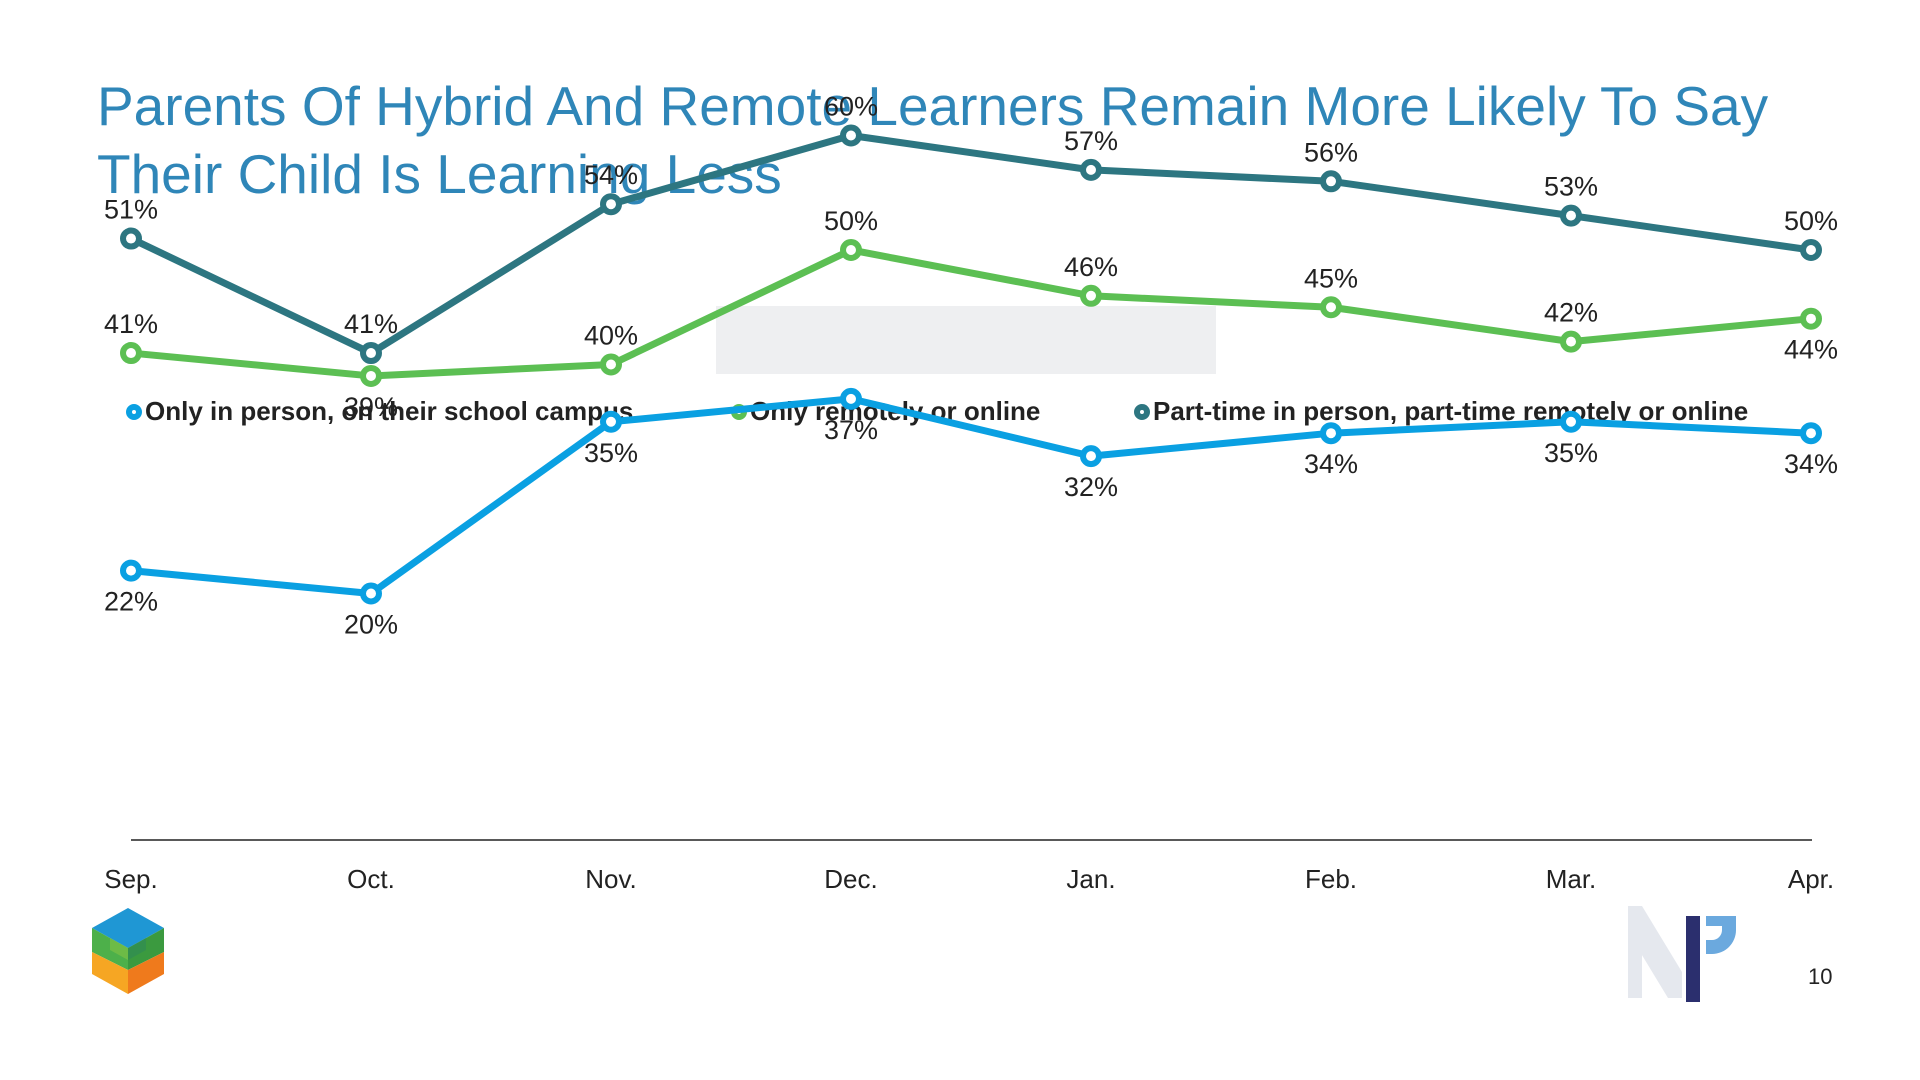  Describe the element at coordinates (851, 430) in the screenshot. I see `data-label-in-person-3: 37%` at that location.